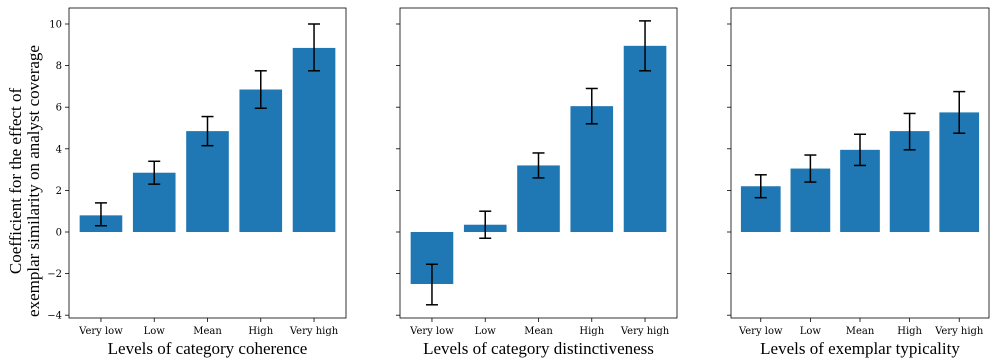 The width and height of the screenshot is (1000, 363). Describe the element at coordinates (54, 274) in the screenshot. I see `y-tick-label-2: −2` at that location.